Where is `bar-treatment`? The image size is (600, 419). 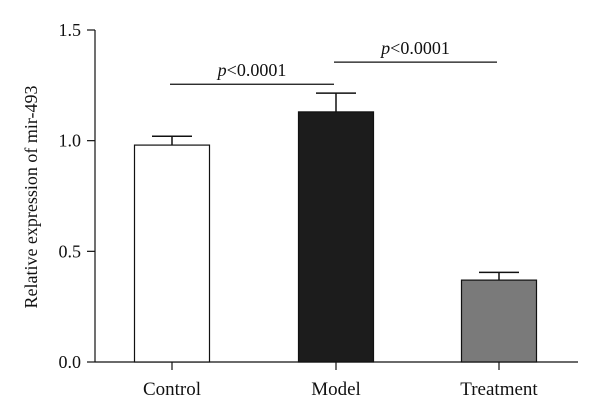 bar-treatment is located at coordinates (499, 321).